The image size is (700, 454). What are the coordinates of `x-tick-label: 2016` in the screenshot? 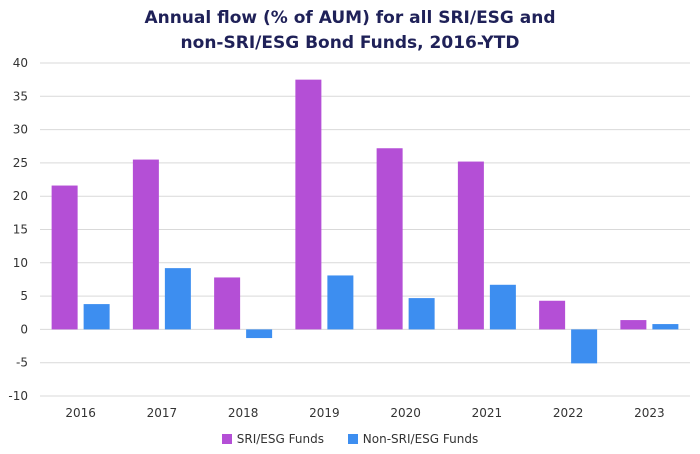 It's located at (80, 413).